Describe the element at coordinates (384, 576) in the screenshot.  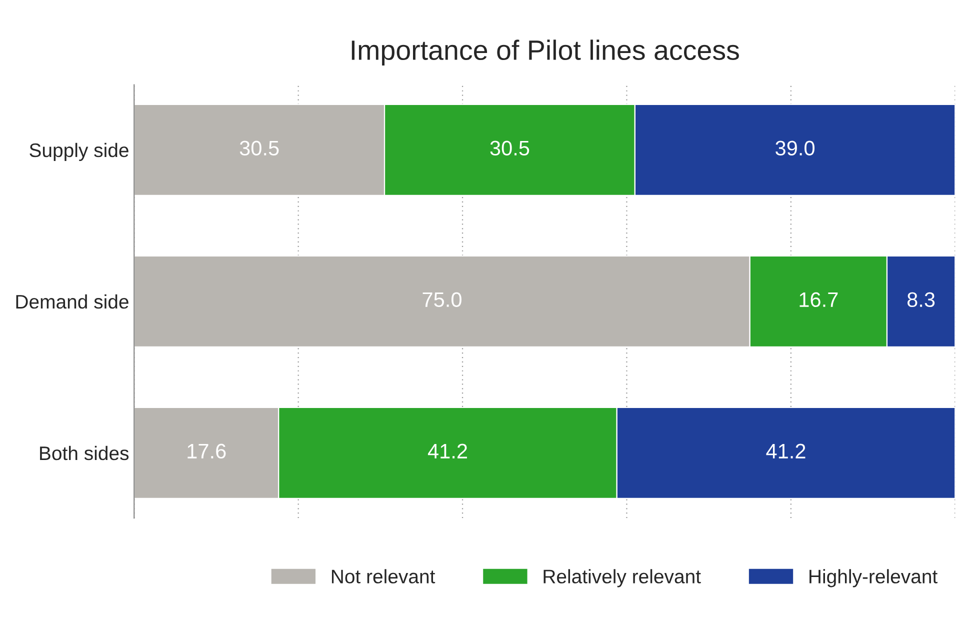
I see `legend-label: Not relevant` at that location.